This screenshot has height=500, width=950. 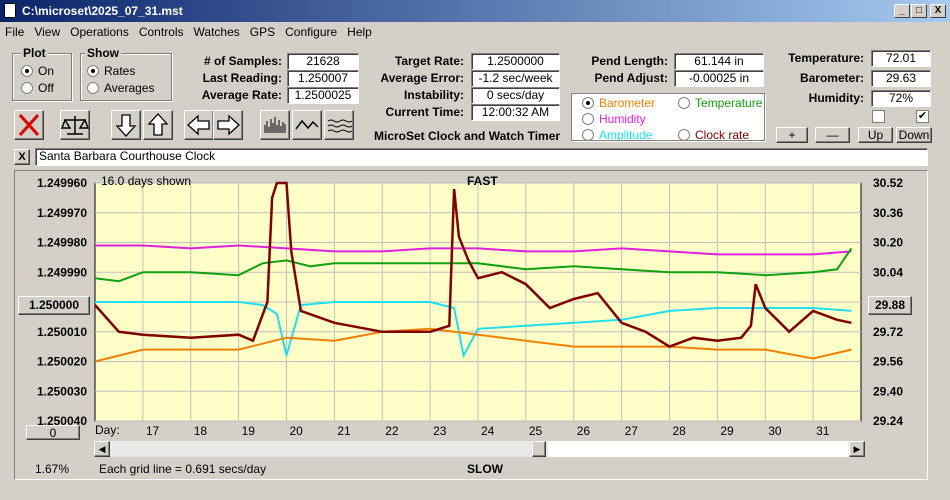 I want to click on humidity-radio: Humidity, so click(x=614, y=119).